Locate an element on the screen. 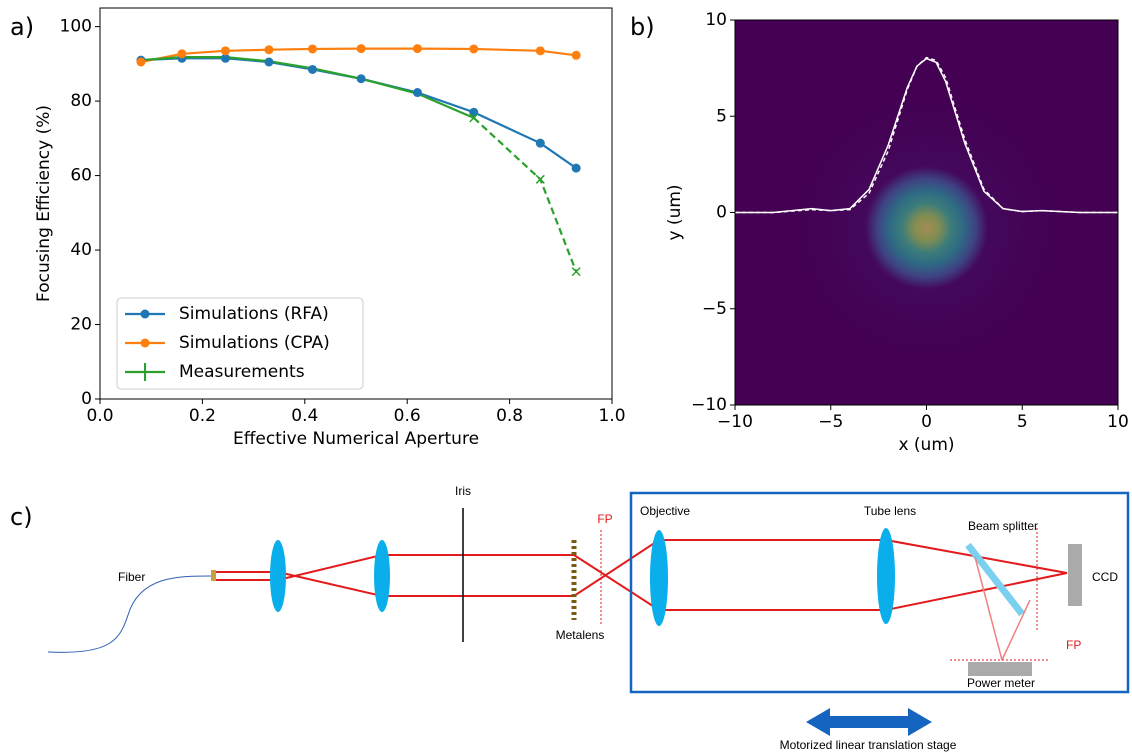 The image size is (1132, 754). y-tick-label: −5 is located at coordinates (714, 309).